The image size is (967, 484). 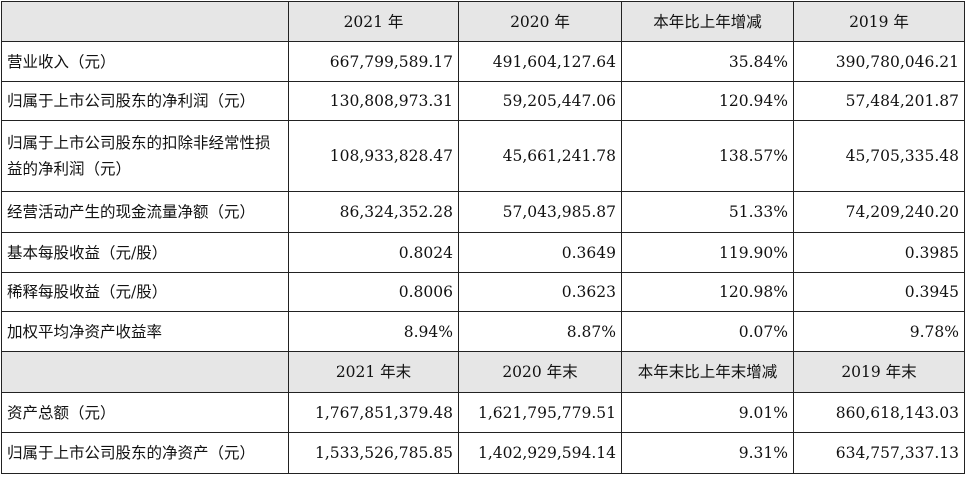 I want to click on value-2021: 0.8024, so click(x=373, y=252).